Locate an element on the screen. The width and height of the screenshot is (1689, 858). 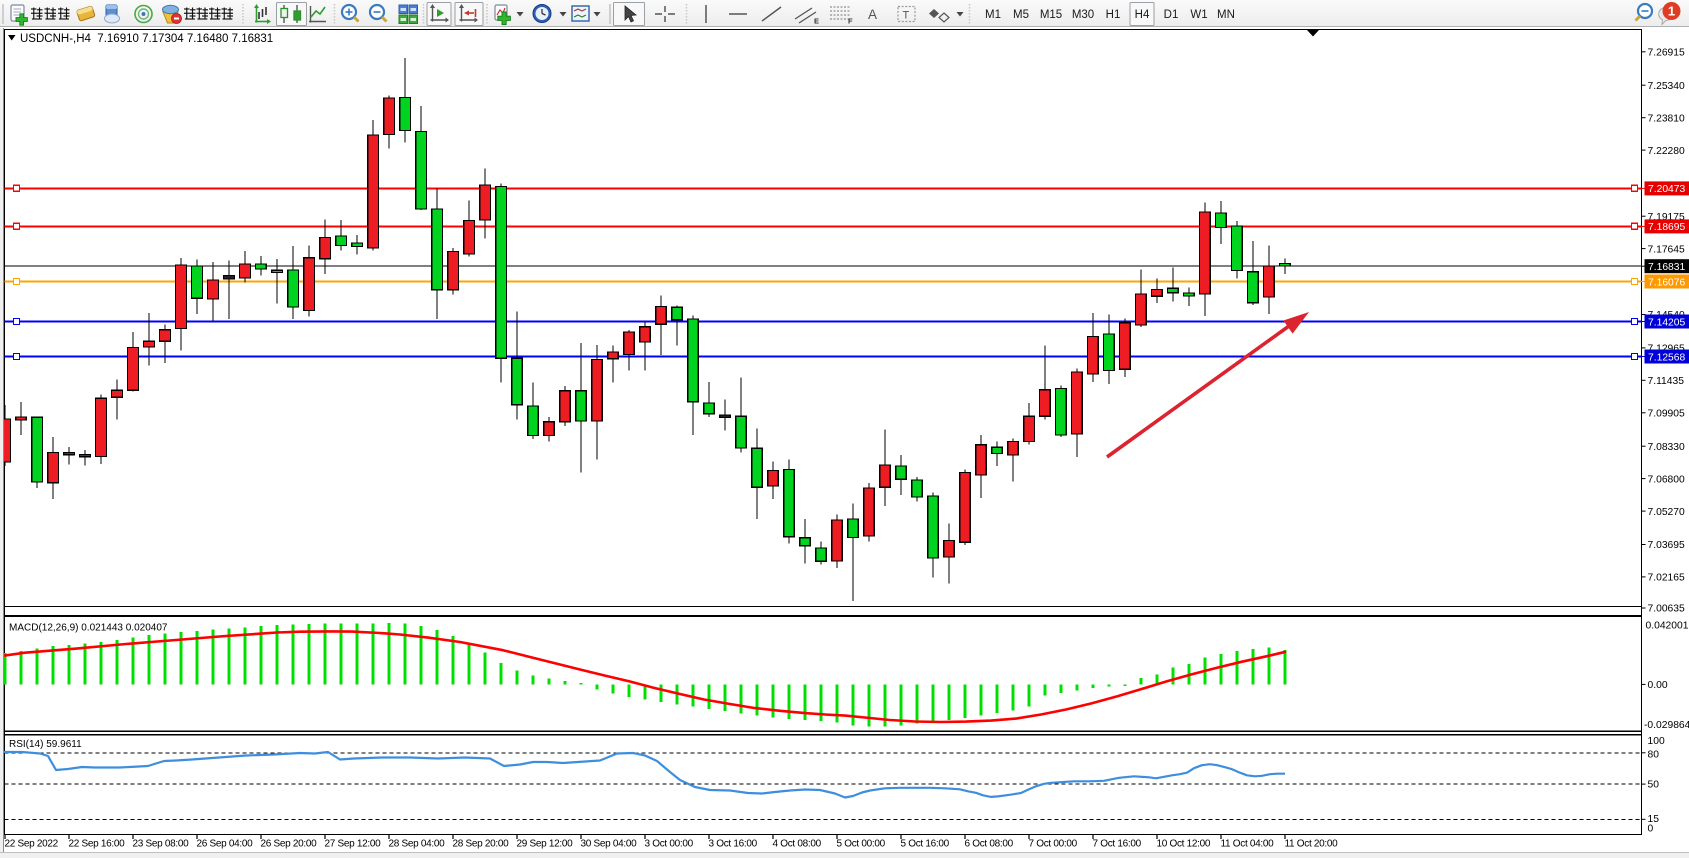
svg-text: 7.16831 is located at coordinates (1666, 267).